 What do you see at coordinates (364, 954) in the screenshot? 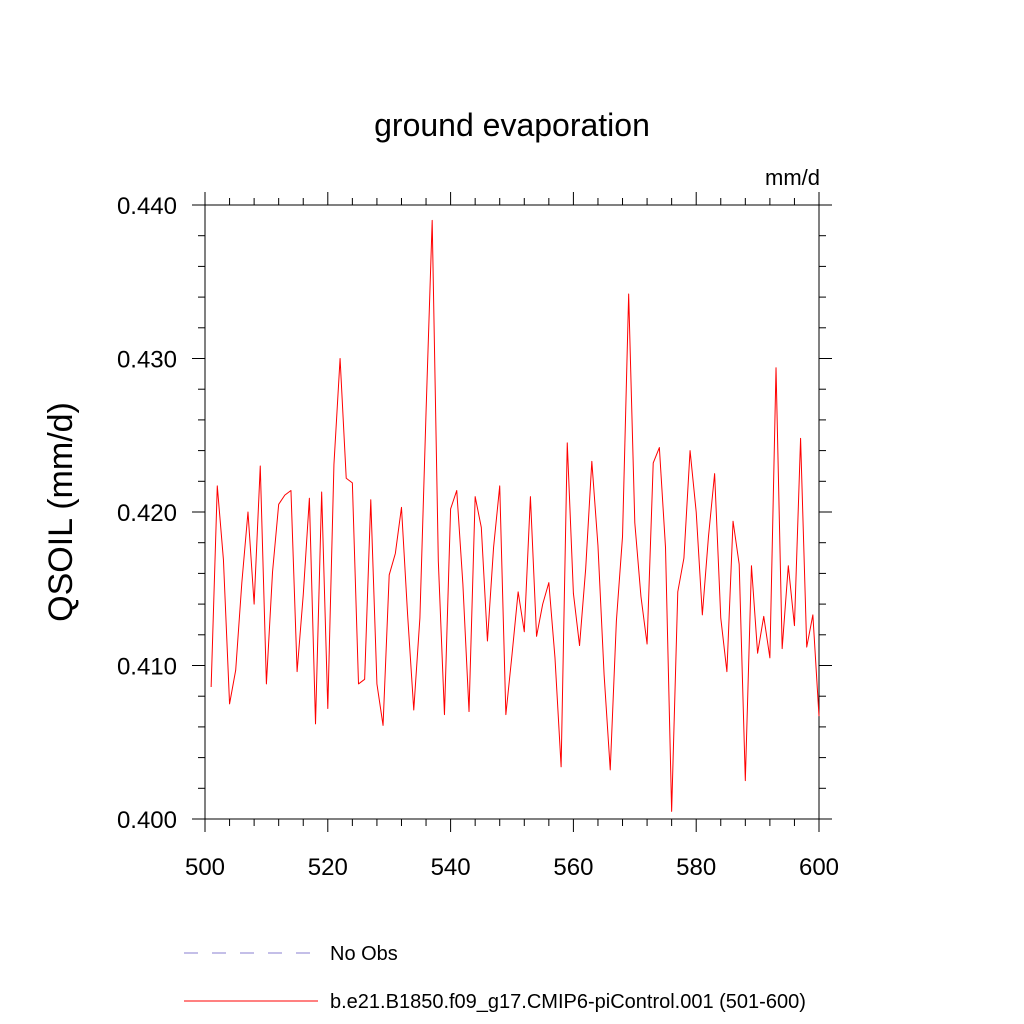
I see `legend-label-no-obs: No Obs` at bounding box center [364, 954].